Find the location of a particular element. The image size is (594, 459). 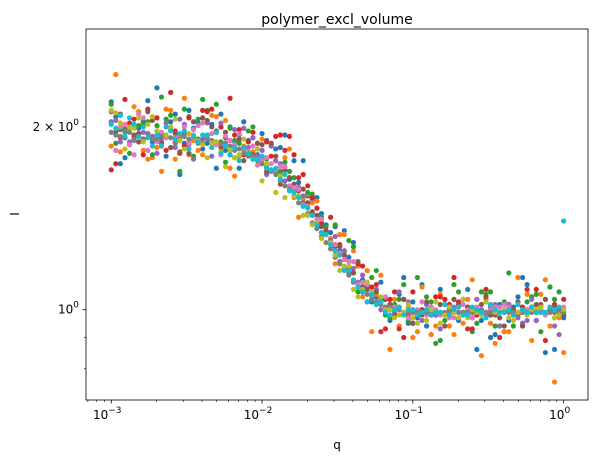

y-tick-label: 100 is located at coordinates (68, 309).